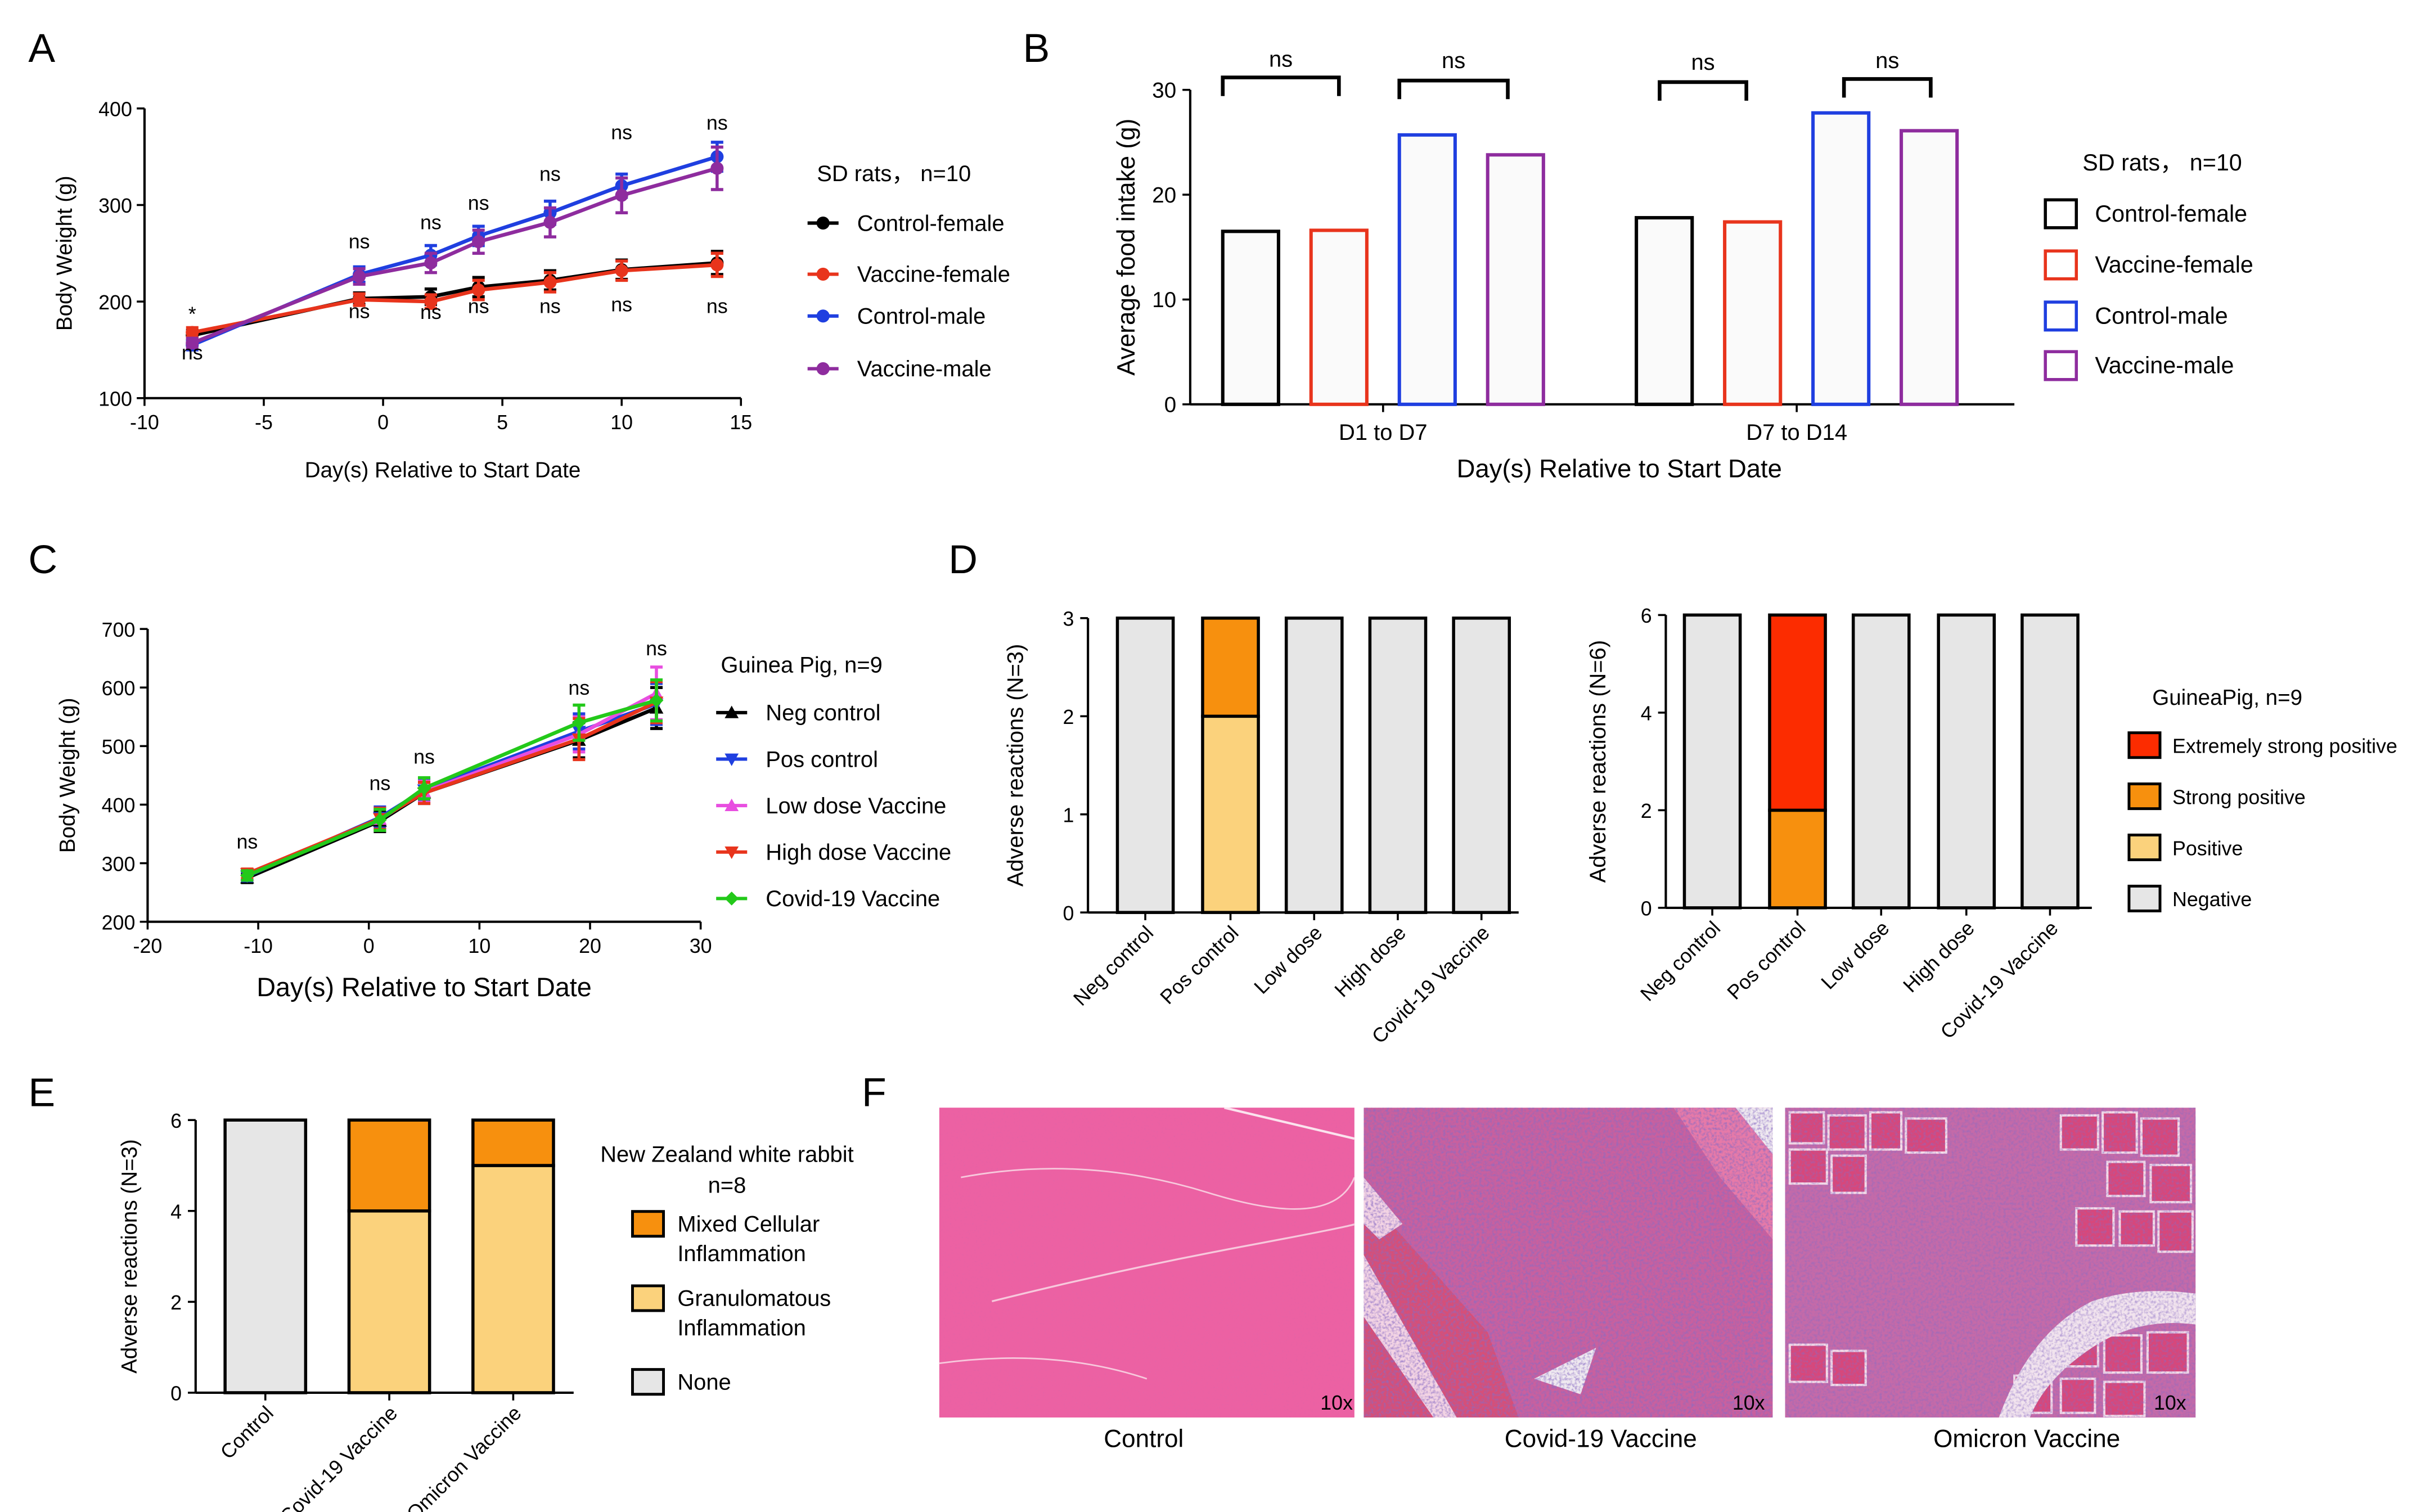 The image size is (2430, 1512). What do you see at coordinates (1068, 619) in the screenshot?
I see `y-tick-label: 3` at bounding box center [1068, 619].